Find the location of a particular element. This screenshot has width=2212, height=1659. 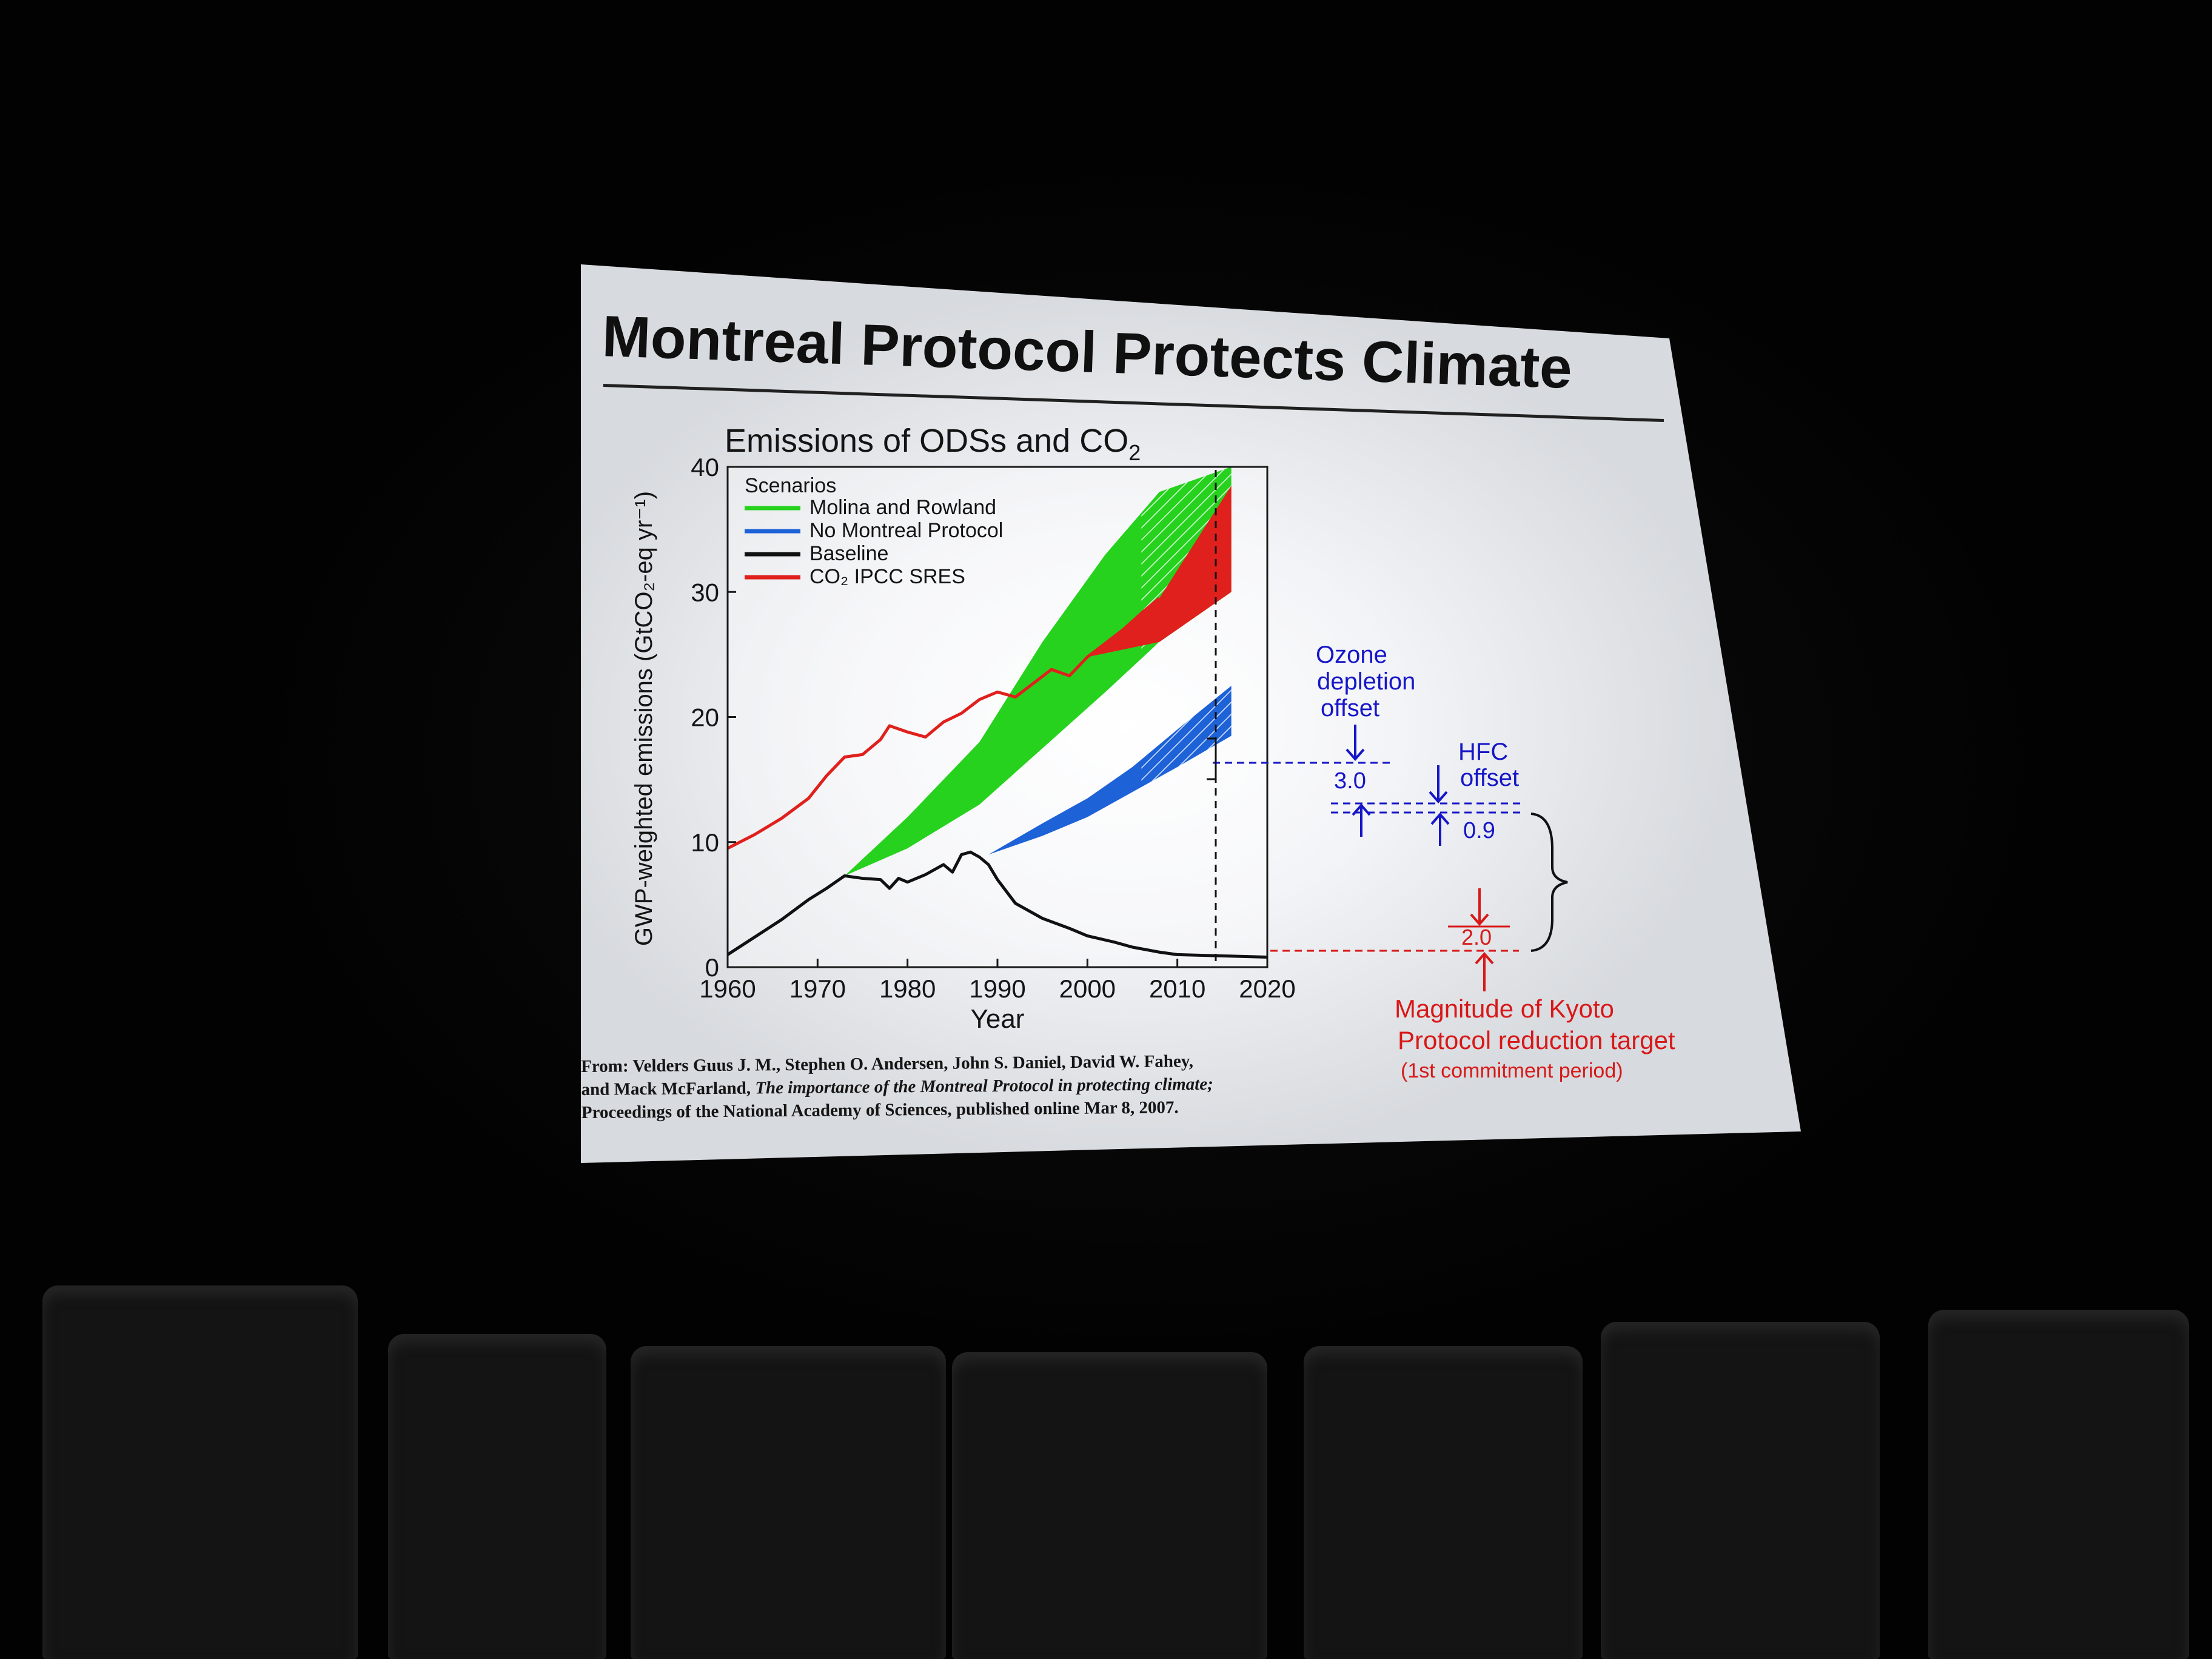

band-hatch-no-montreal-protocol is located at coordinates (1186, 736).